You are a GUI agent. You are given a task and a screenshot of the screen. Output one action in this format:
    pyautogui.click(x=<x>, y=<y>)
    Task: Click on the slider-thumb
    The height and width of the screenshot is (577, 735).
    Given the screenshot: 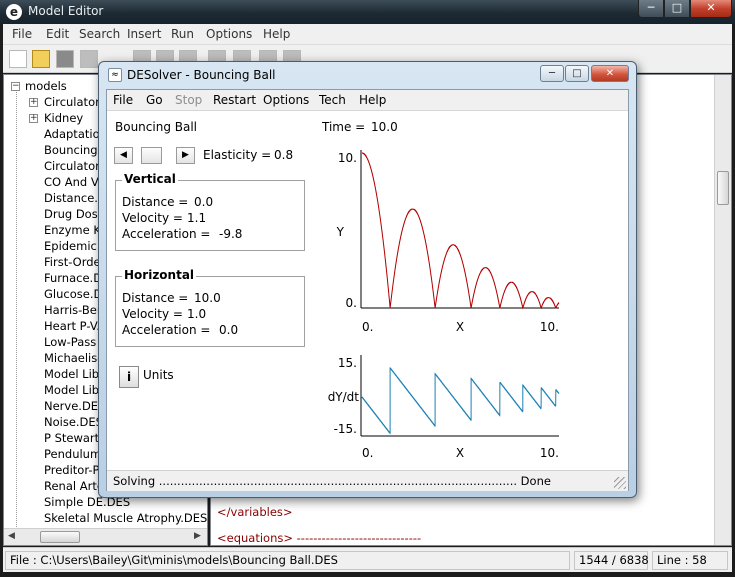 What is the action you would take?
    pyautogui.click(x=151, y=155)
    